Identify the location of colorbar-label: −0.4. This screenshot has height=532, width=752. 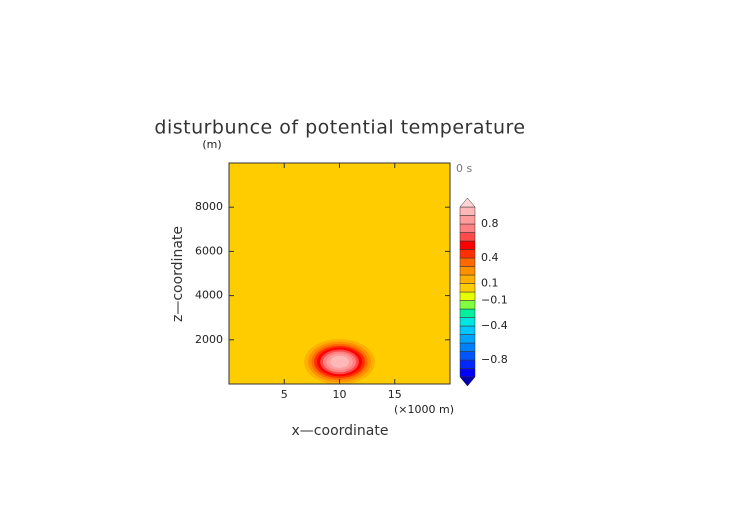
(494, 325).